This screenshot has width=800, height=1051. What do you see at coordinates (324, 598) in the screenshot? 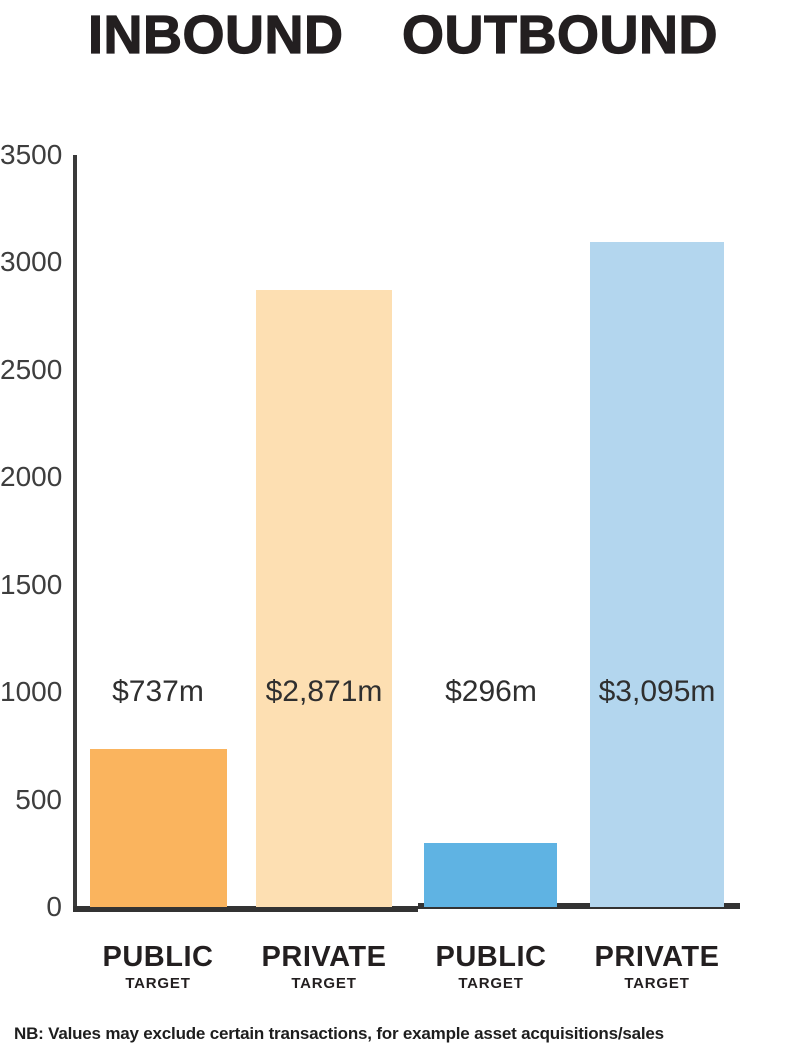
I see `bar-inbound-private-target` at bounding box center [324, 598].